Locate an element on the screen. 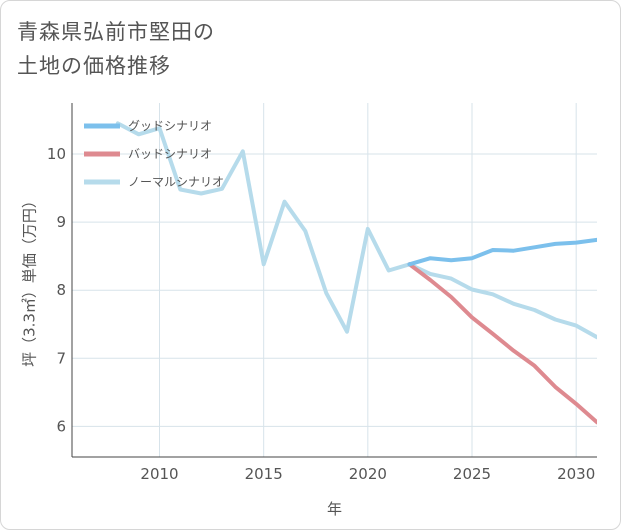 The width and height of the screenshot is (621, 530). chart-title-line-1: 青森県弘前市堅田の is located at coordinates (116, 32).